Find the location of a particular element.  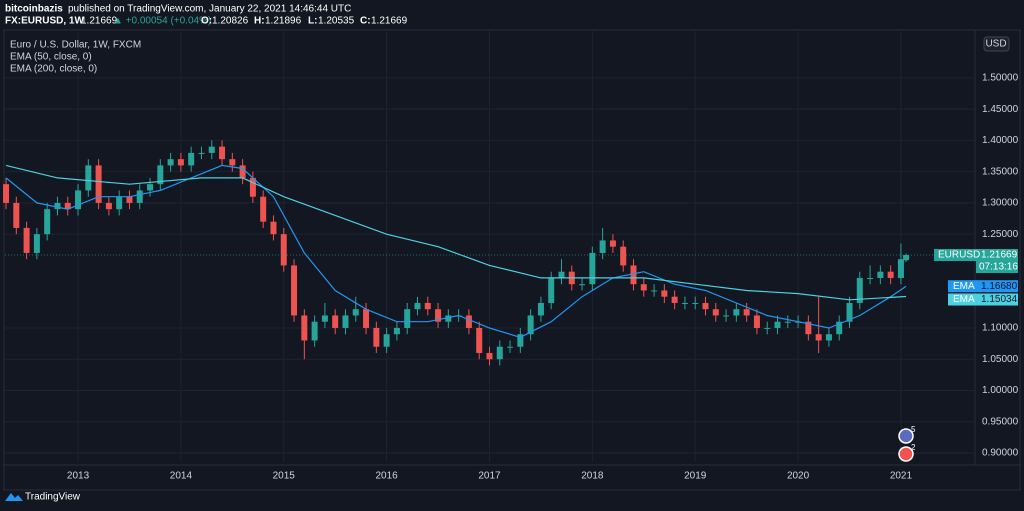

price-label-box is located at coordinates (976, 255).